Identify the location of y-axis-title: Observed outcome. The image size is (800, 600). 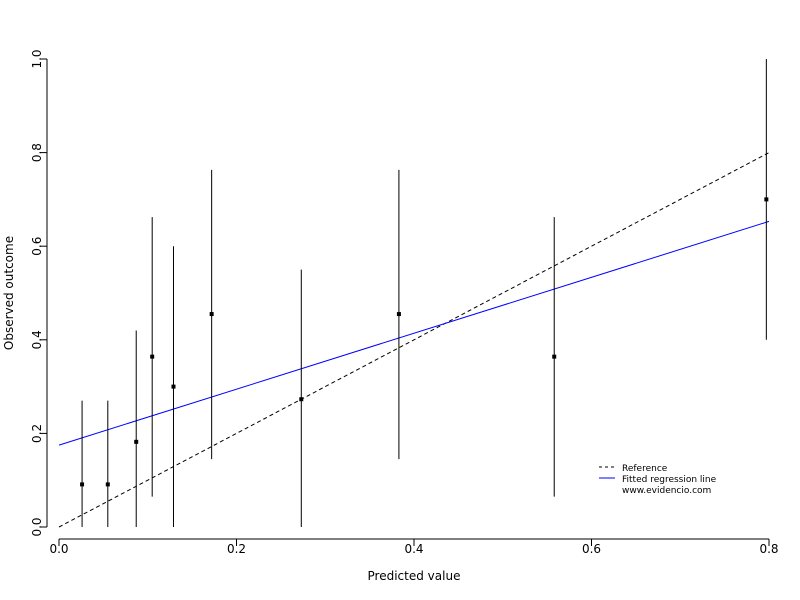
(9, 293).